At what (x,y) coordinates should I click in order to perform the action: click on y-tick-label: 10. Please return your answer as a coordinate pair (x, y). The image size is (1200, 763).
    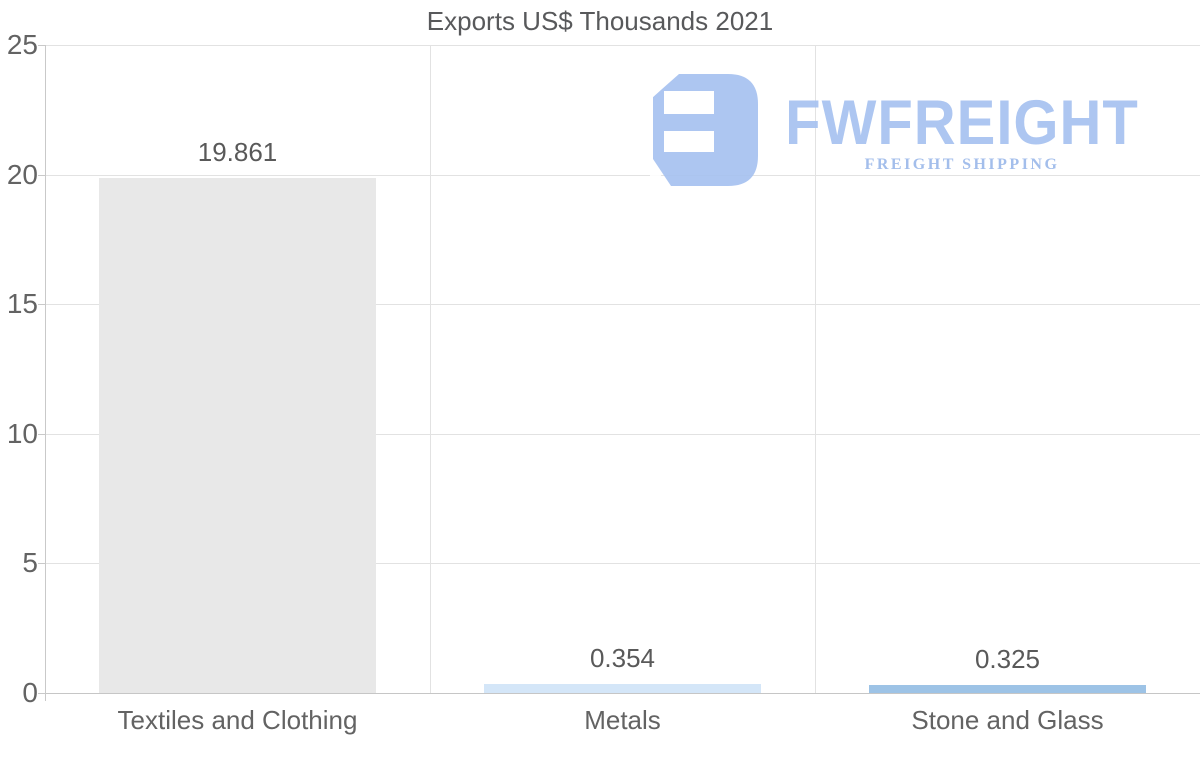
    Looking at the image, I should click on (22, 433).